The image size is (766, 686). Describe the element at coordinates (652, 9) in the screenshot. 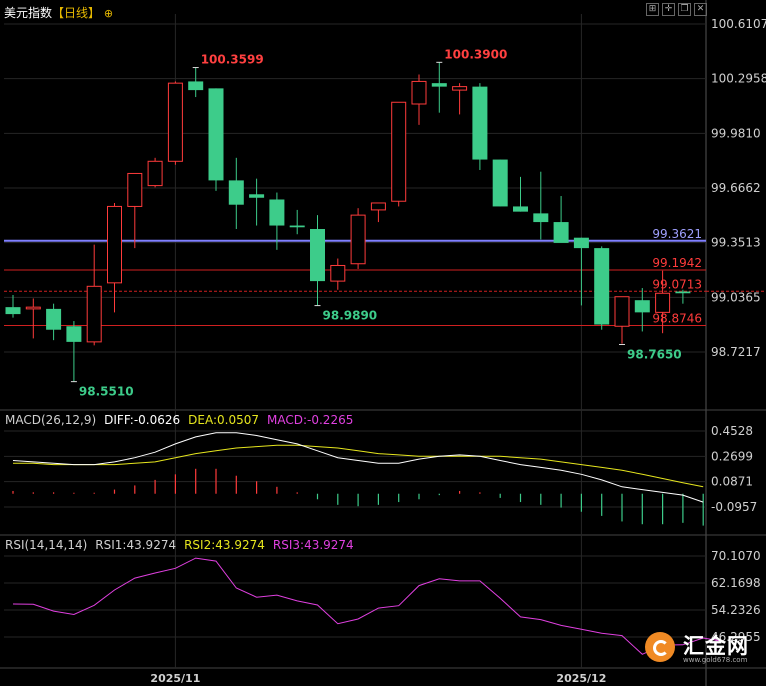

I see `grid-icon: ⊞` at that location.